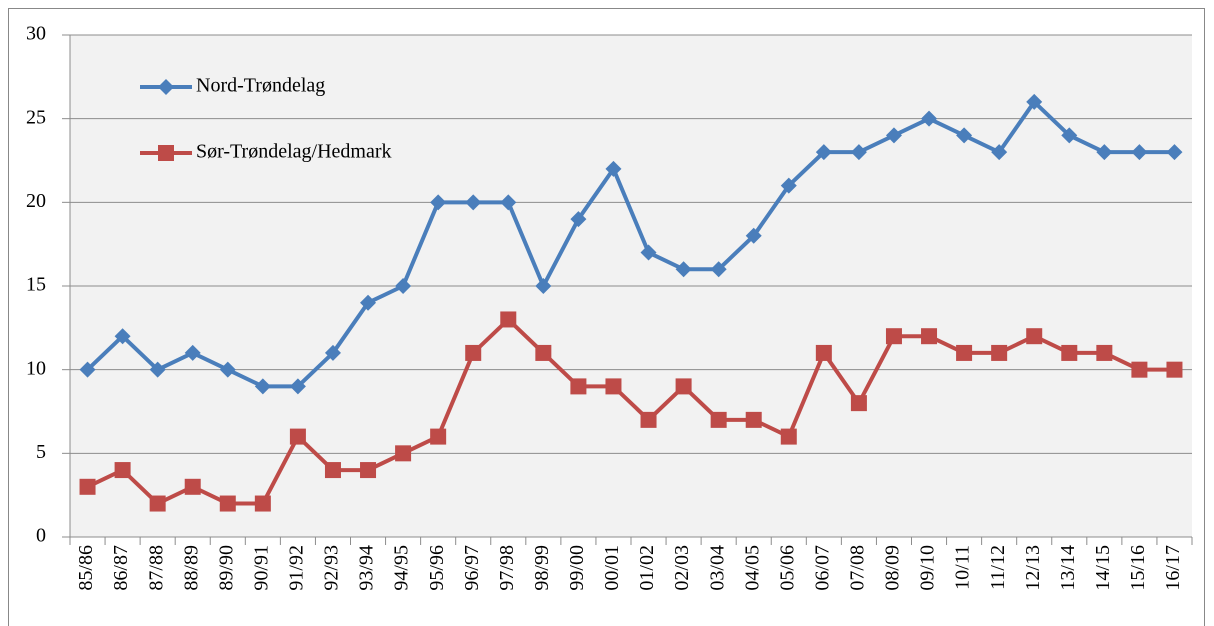 The height and width of the screenshot is (626, 1214). Describe the element at coordinates (332, 568) in the screenshot. I see `x-tick-label: 92/93` at that location.